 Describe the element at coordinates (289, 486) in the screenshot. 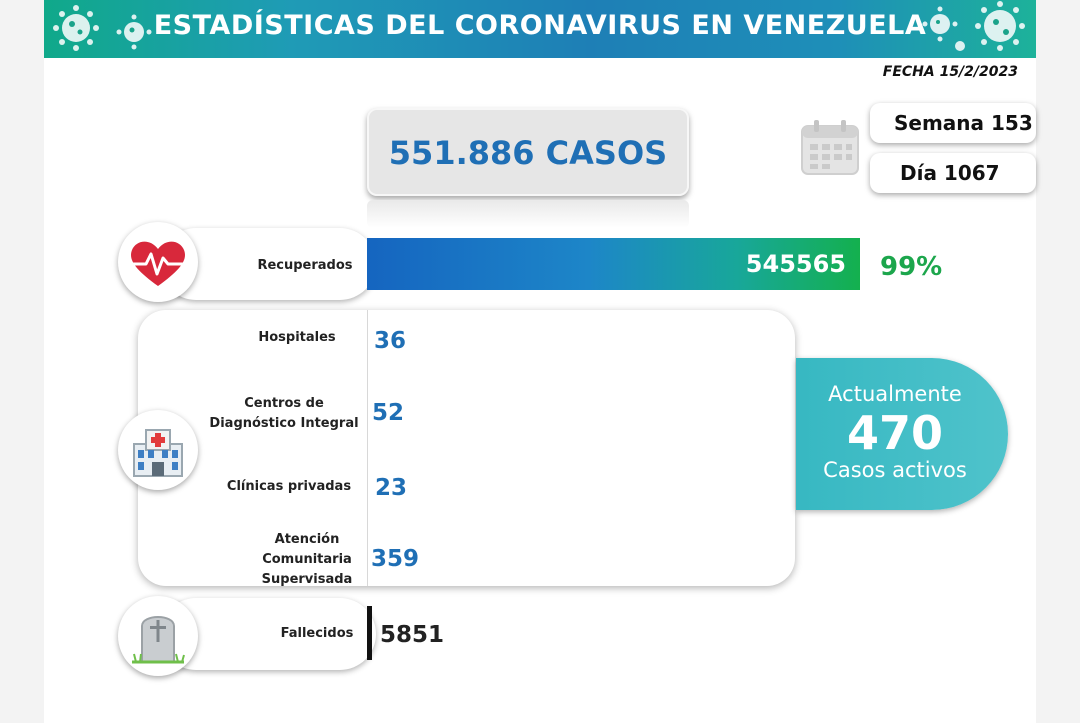

I see `private-clinics-label: Clínicas privadas` at that location.